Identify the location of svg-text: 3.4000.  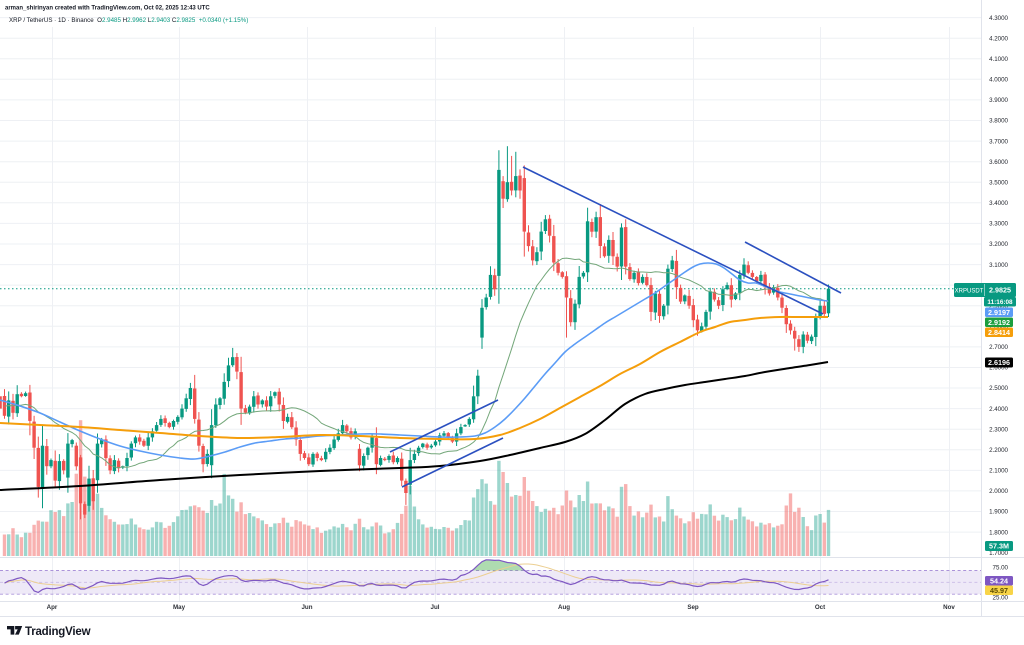
(998, 203).